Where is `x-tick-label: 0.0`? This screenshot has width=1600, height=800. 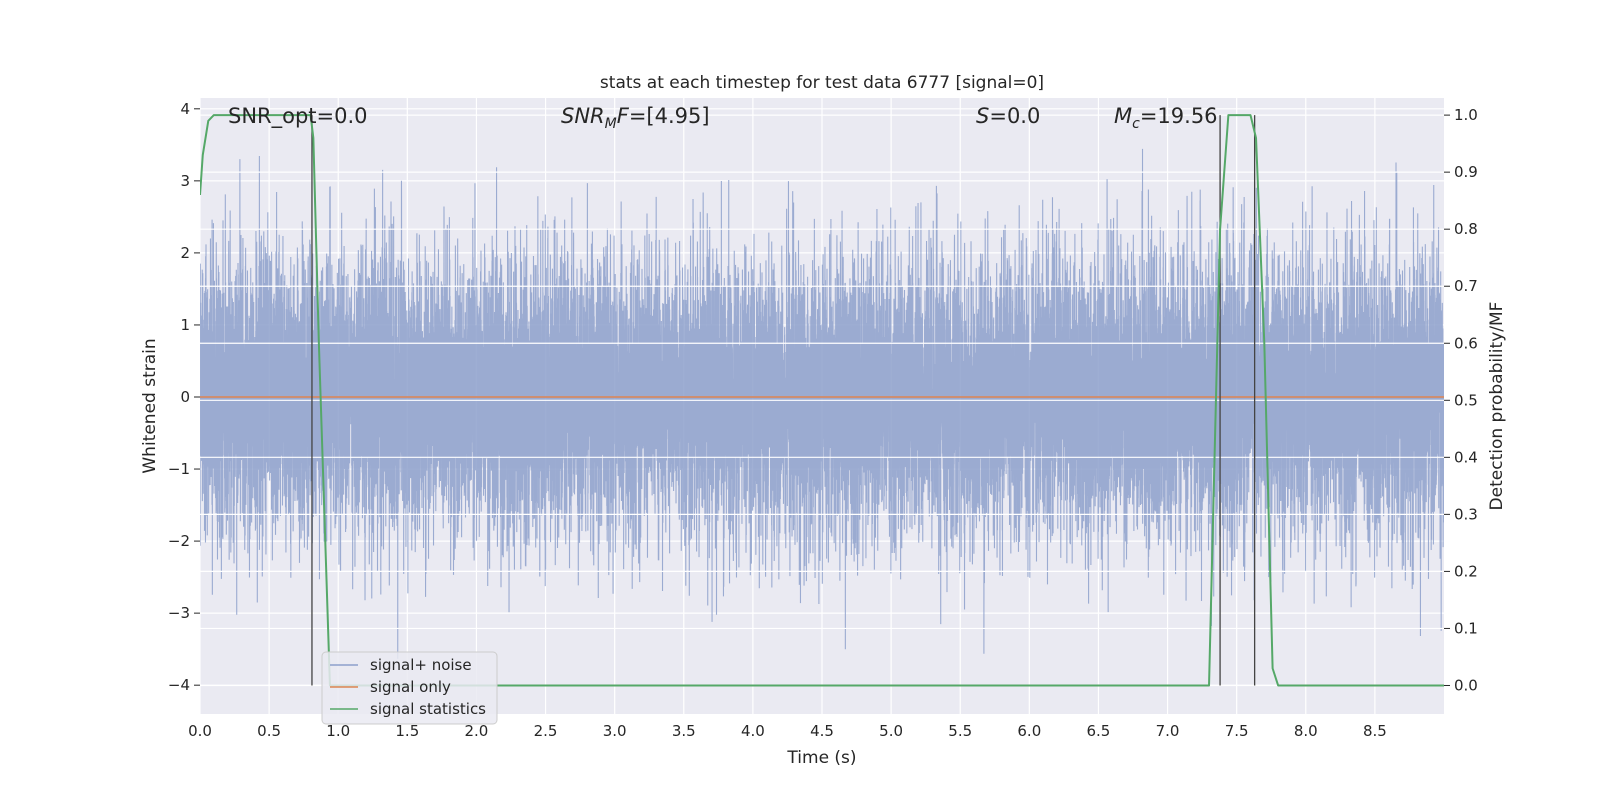 x-tick-label: 0.0 is located at coordinates (200, 731).